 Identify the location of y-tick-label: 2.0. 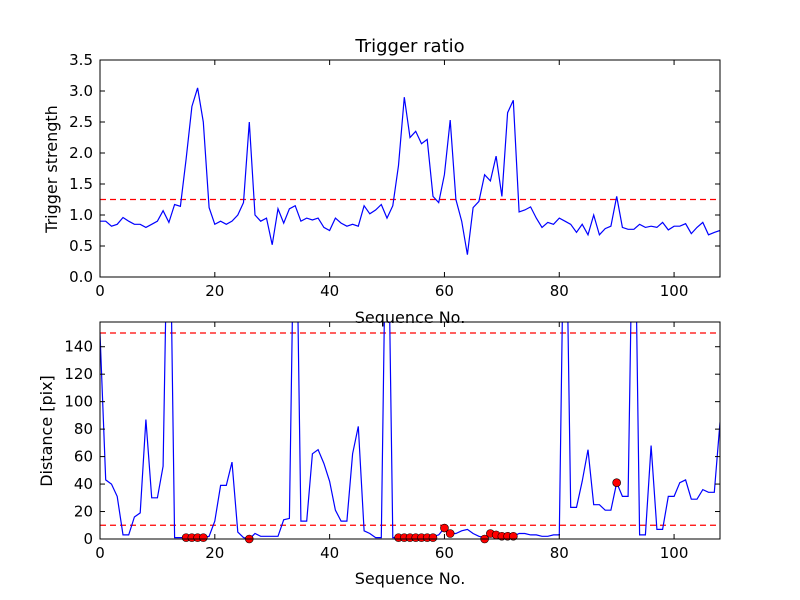
(81, 153).